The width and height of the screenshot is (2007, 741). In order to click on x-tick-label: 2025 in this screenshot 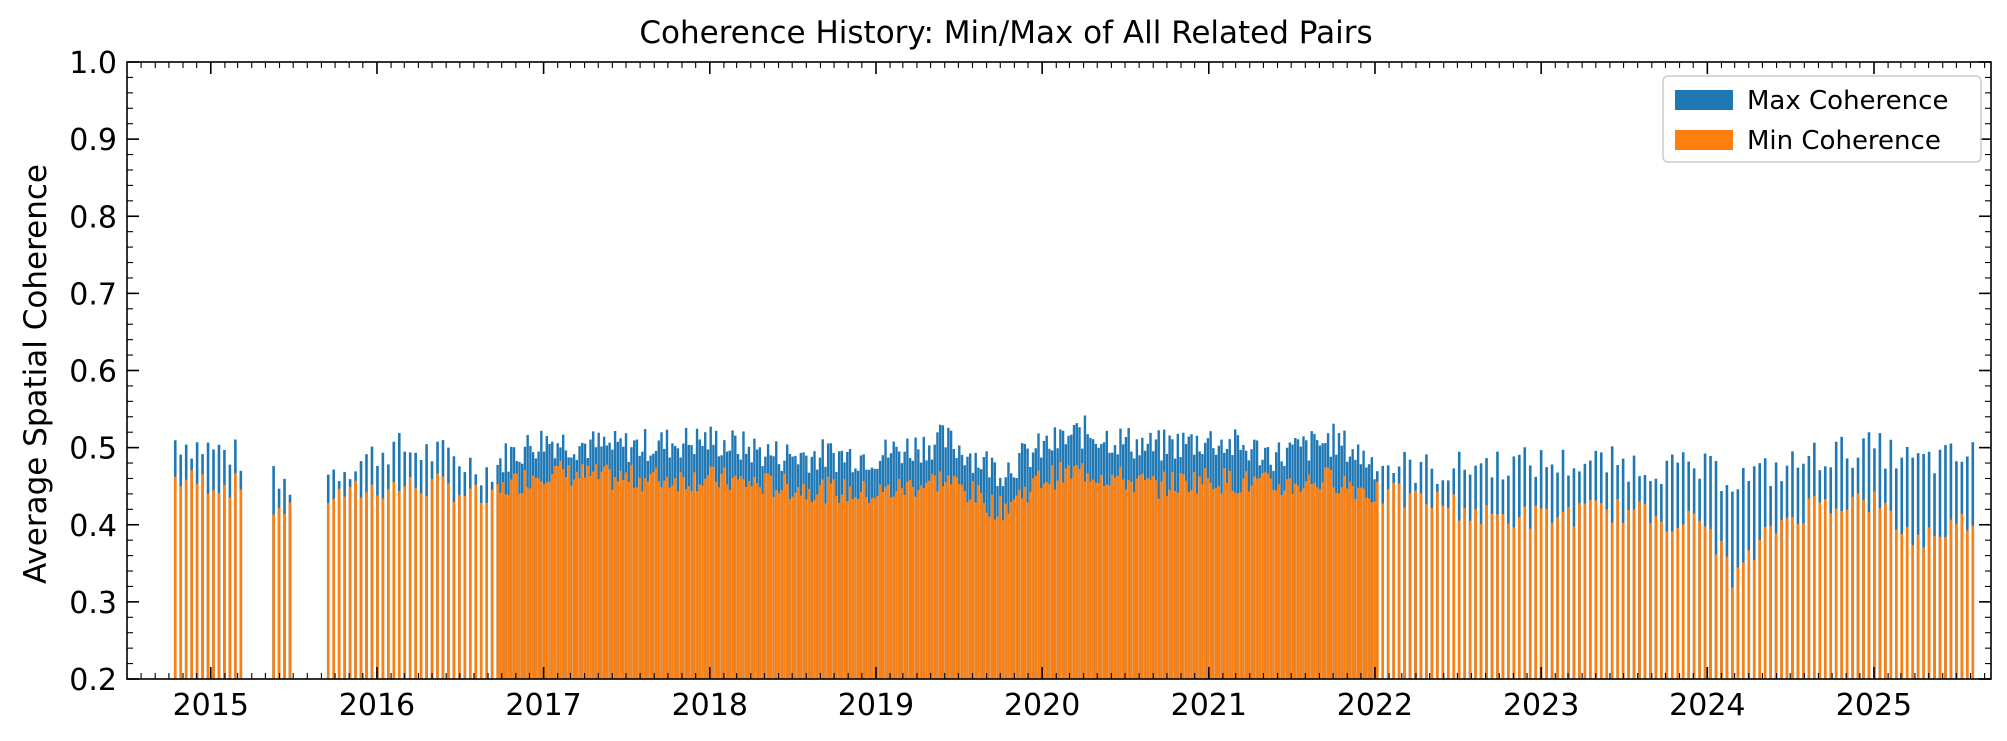, I will do `click(1874, 705)`.